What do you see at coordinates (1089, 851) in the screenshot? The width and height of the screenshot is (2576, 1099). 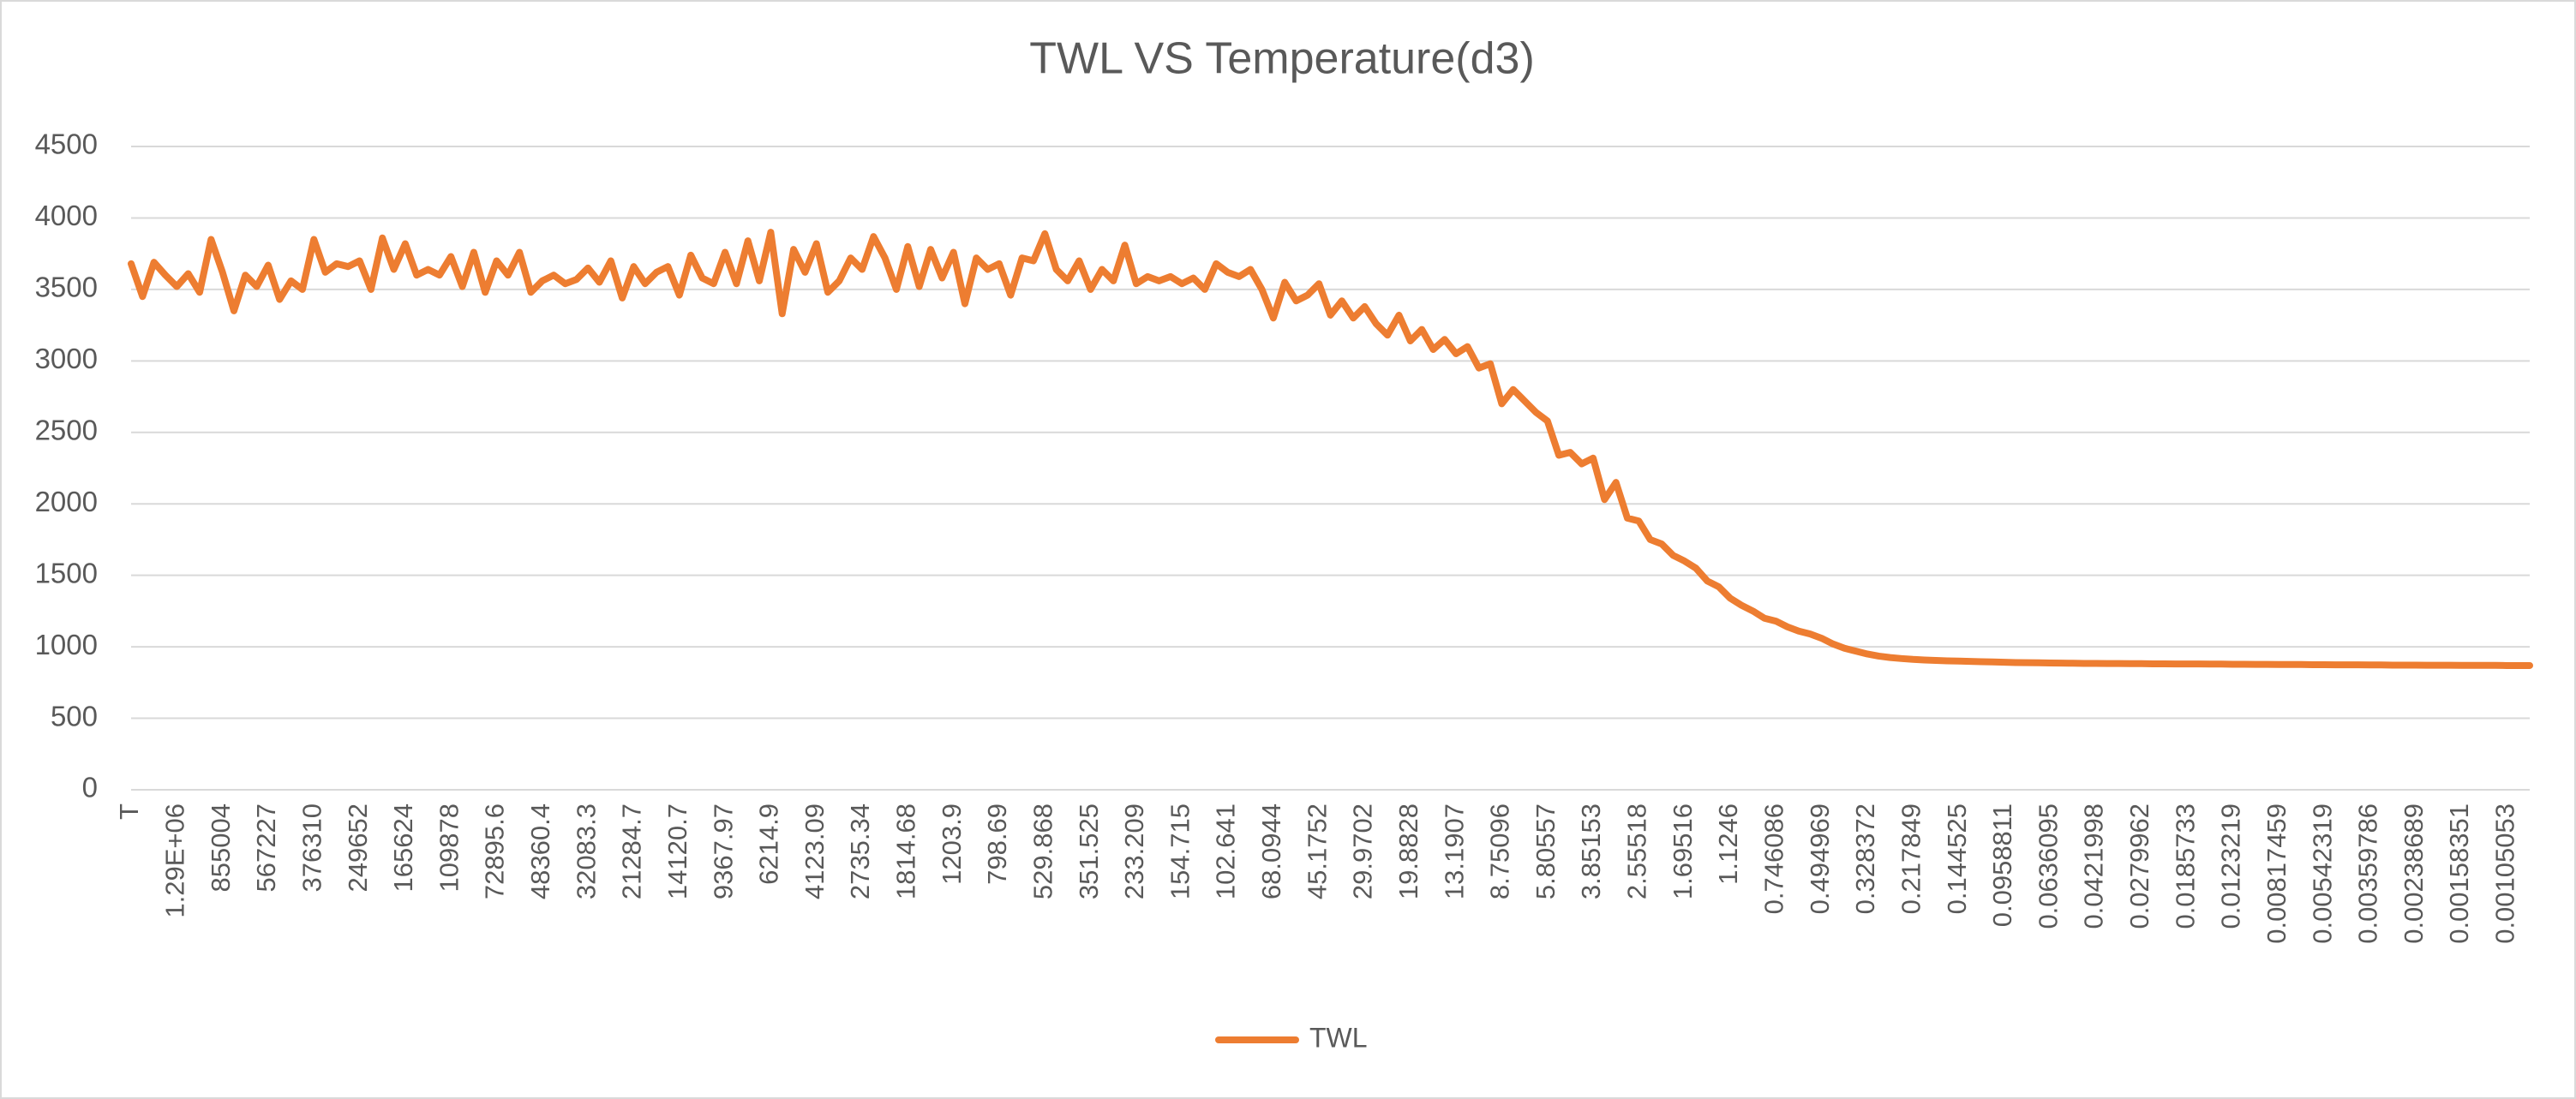 I see `x-tick-label: 351.525` at bounding box center [1089, 851].